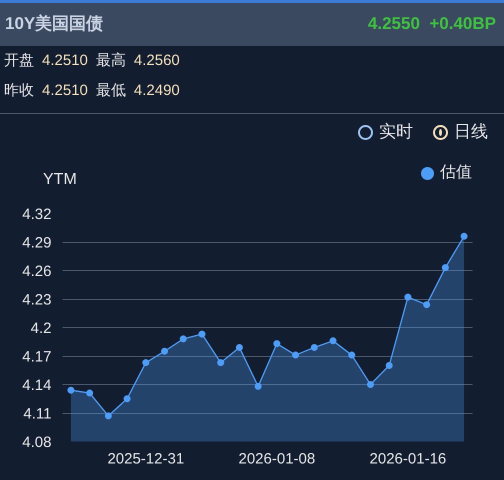 Image resolution: width=504 pixels, height=480 pixels. Describe the element at coordinates (111, 60) in the screenshot. I see `text: 最高` at that location.